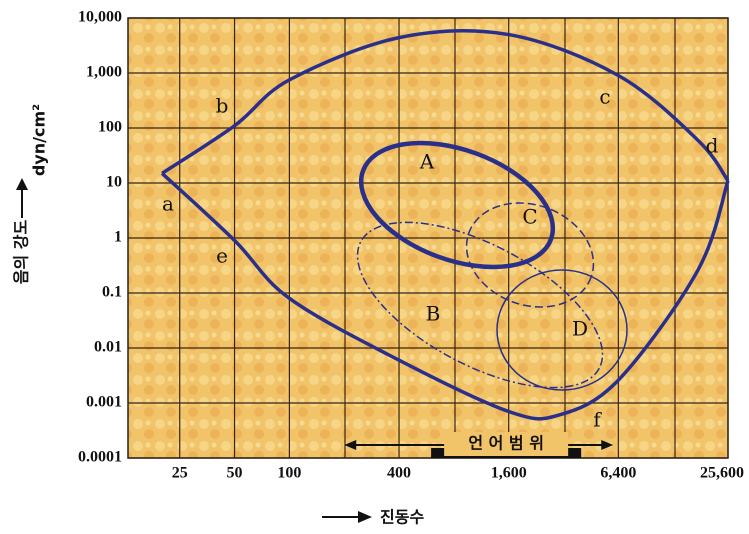 The height and width of the screenshot is (534, 749). Describe the element at coordinates (100, 17) in the screenshot. I see `y-tick-label: 10,000` at that location.